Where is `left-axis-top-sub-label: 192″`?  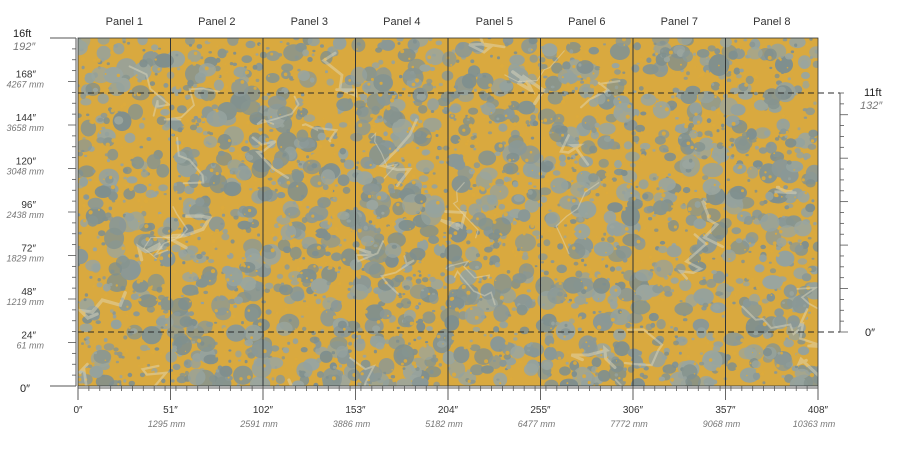 left-axis-top-sub-label: 192″ is located at coordinates (24, 47).